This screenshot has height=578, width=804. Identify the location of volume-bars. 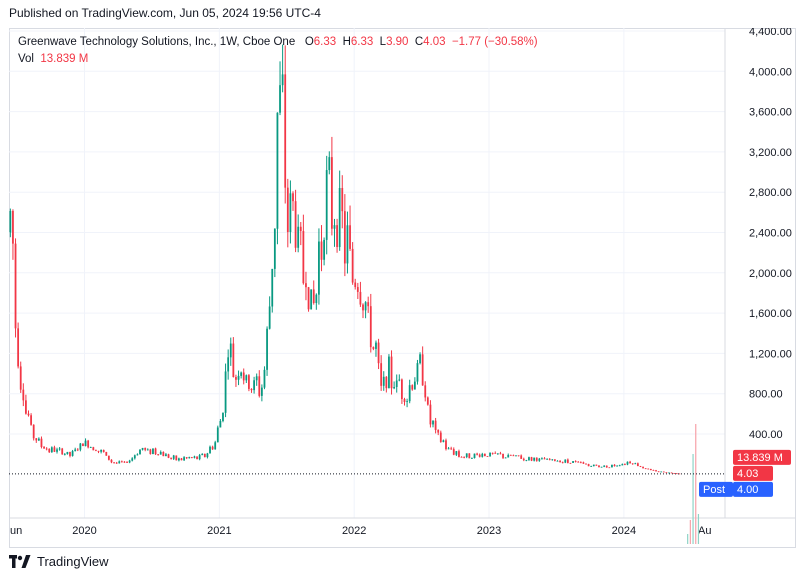
(693, 484).